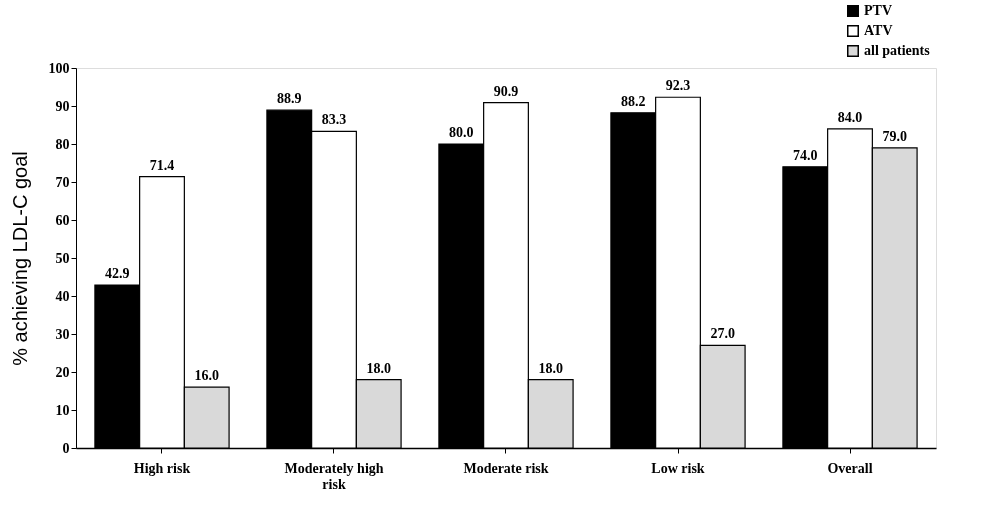 The image size is (1001, 529). I want to click on y-tick-label: 30, so click(62, 334).